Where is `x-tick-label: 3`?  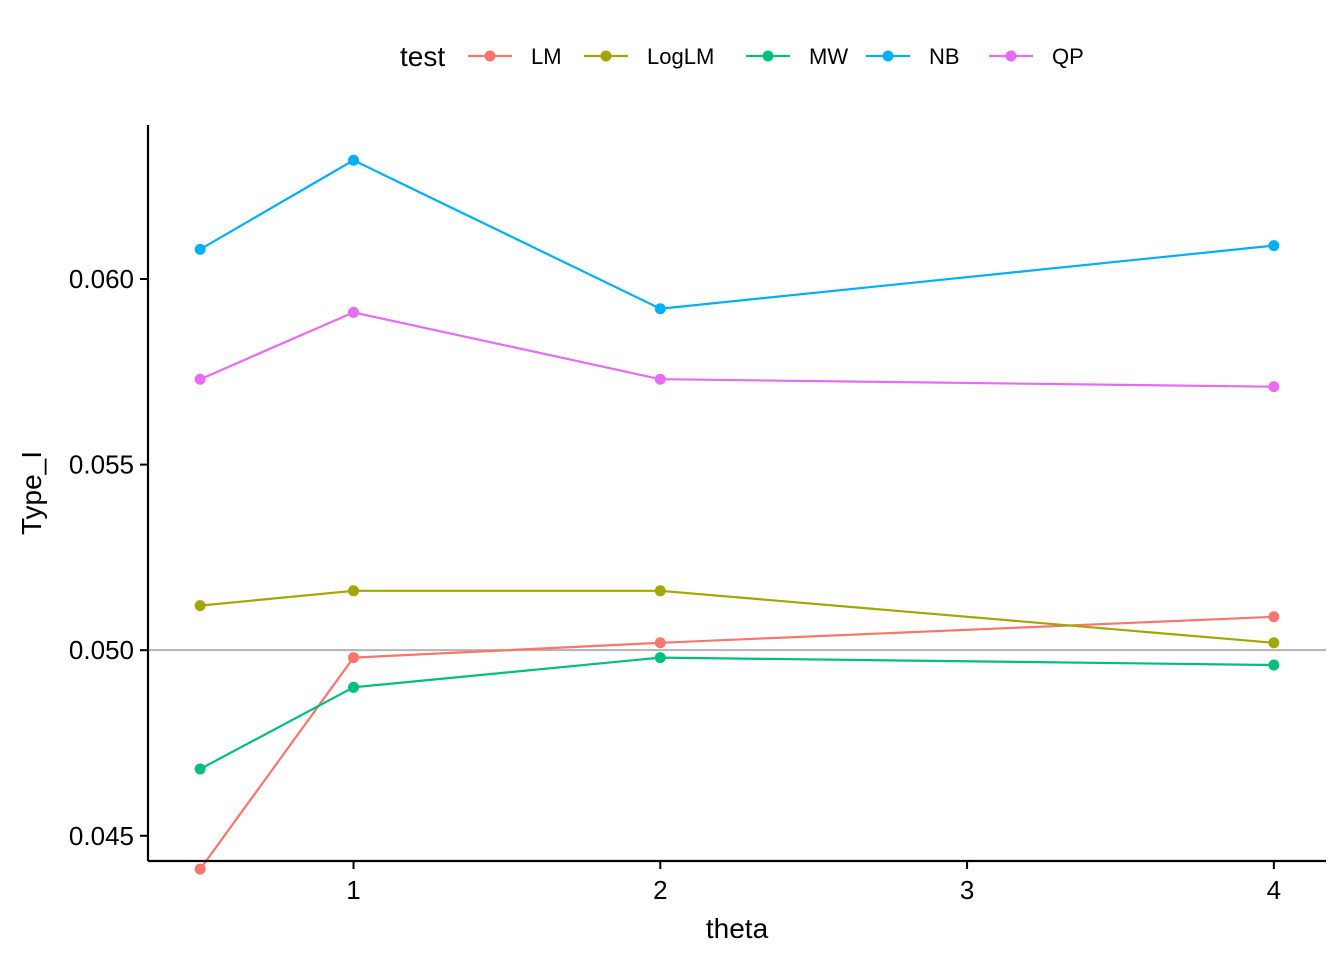
x-tick-label: 3 is located at coordinates (967, 890).